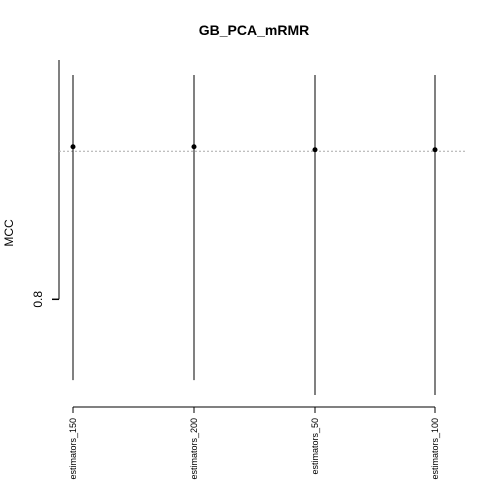 The image size is (480, 480). Describe the element at coordinates (73, 449) in the screenshot. I see `x-tick-label: estimators_150` at that location.